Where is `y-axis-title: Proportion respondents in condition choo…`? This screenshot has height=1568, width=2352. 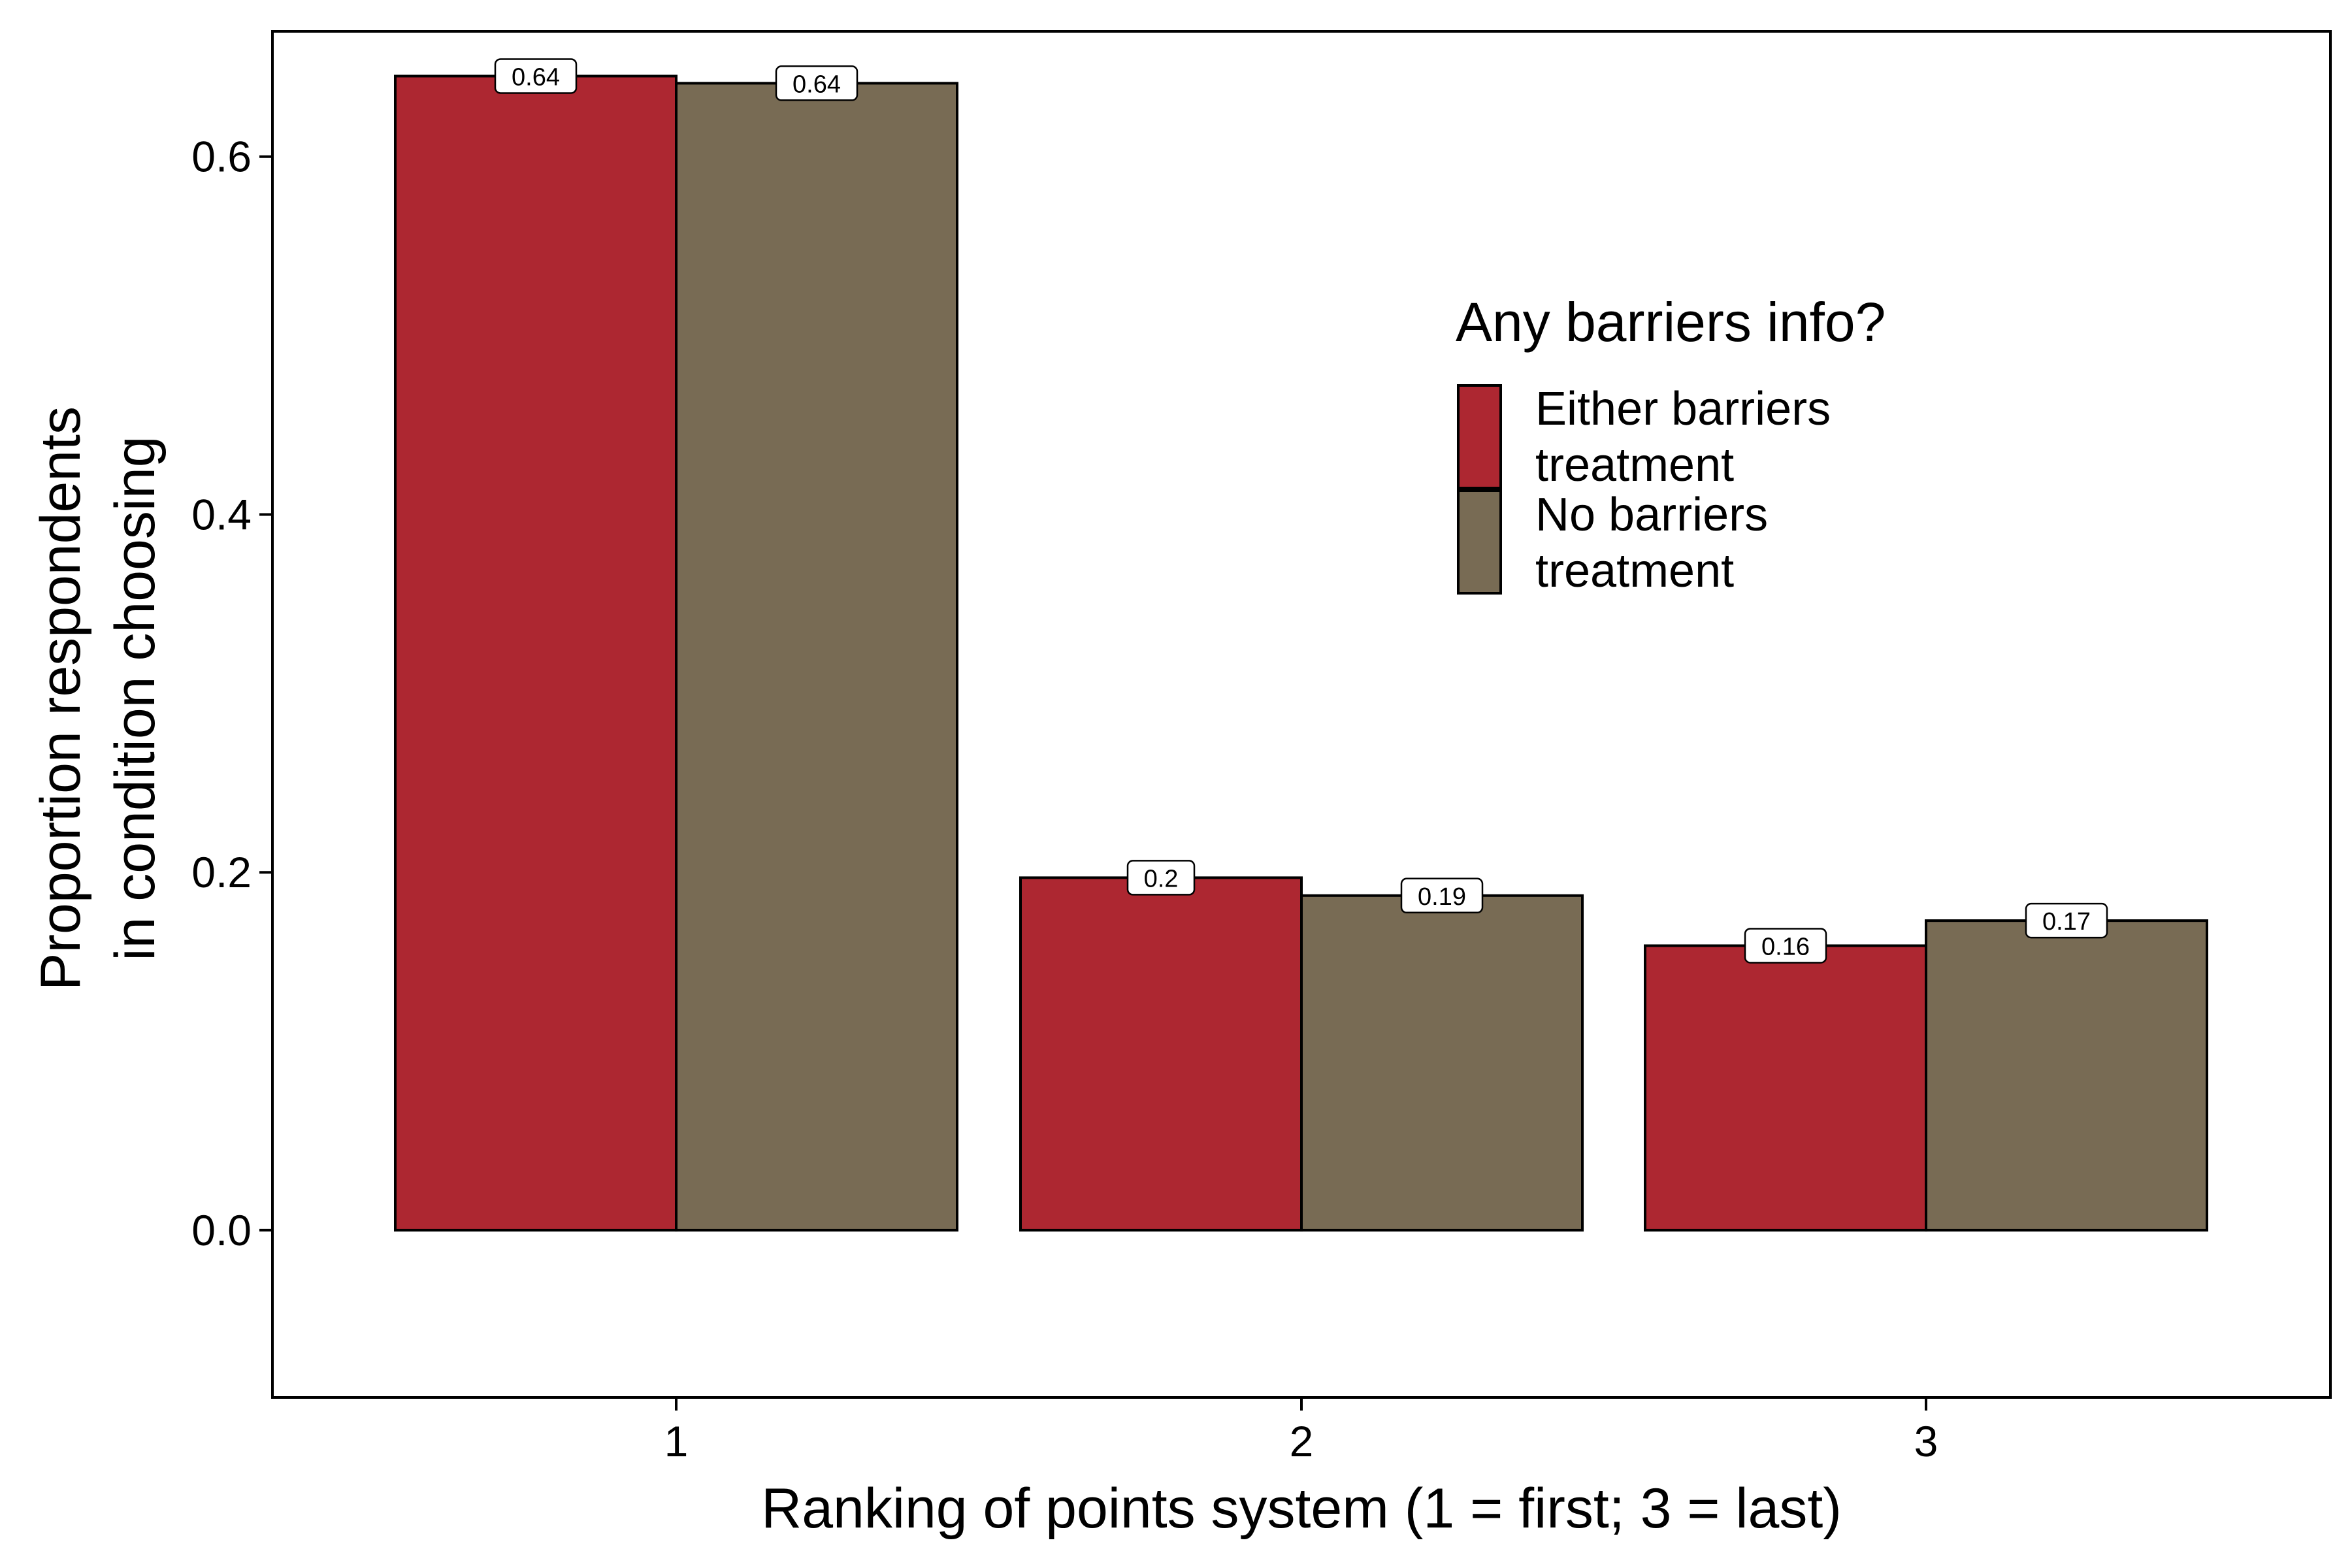
y-axis-title: Proportion respondents in condition choo… is located at coordinates (98, 698).